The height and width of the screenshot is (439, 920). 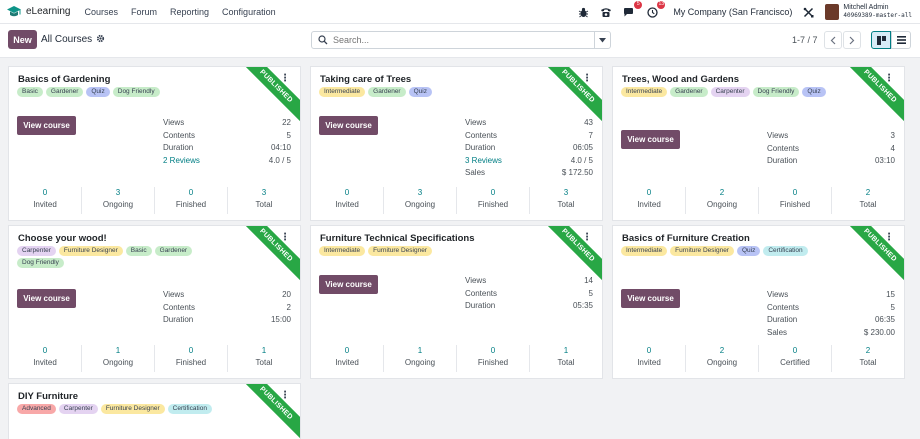 What do you see at coordinates (577, 172) in the screenshot?
I see `stat-value: $ 172.50` at bounding box center [577, 172].